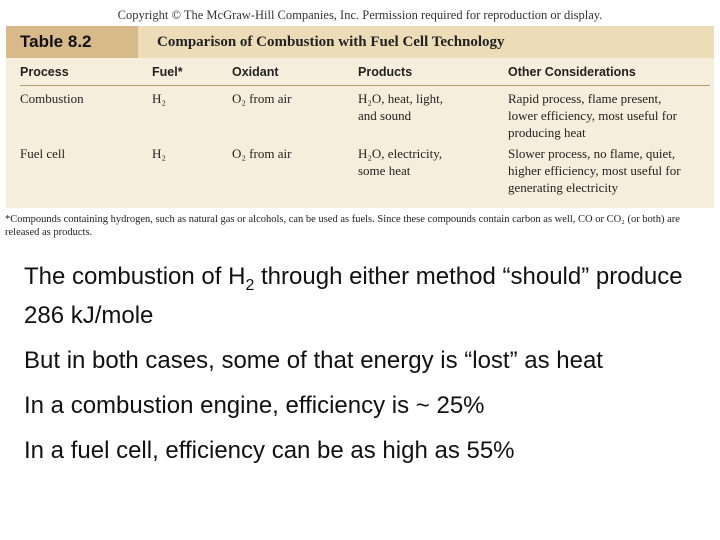 The height and width of the screenshot is (540, 720). I want to click on header-process: Process, so click(44, 72).